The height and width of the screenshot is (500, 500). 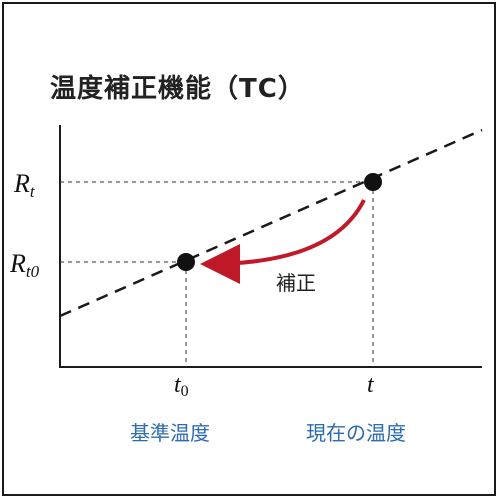 I want to click on point-current, so click(x=373, y=182).